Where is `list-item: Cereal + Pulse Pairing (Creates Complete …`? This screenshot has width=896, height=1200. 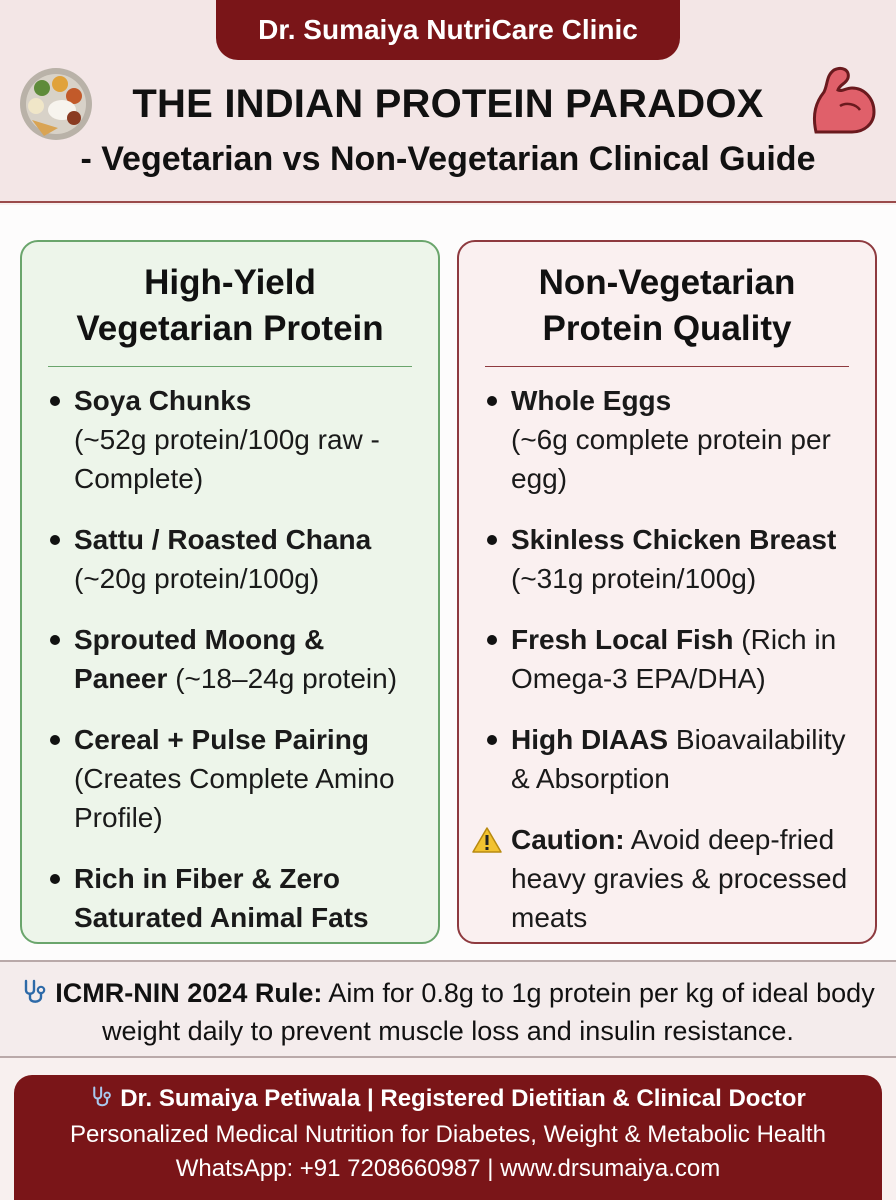 list-item: Cereal + Pulse Pairing (Creates Complete … is located at coordinates (230, 778).